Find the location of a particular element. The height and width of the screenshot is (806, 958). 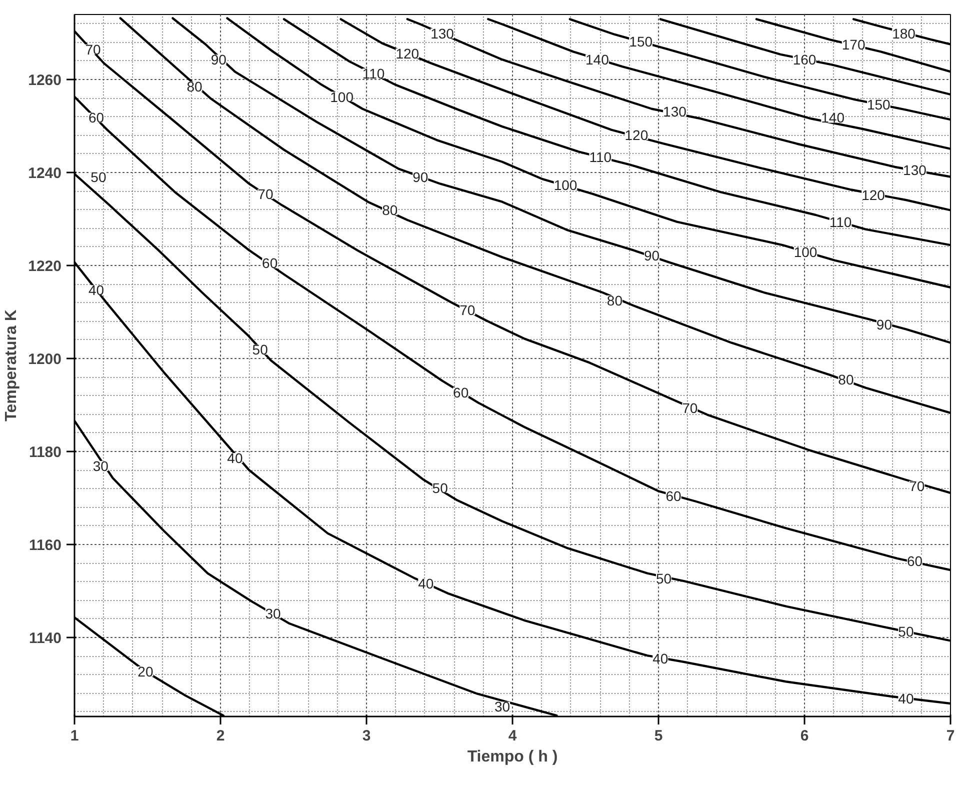

x-tick-label: 7 is located at coordinates (950, 736).